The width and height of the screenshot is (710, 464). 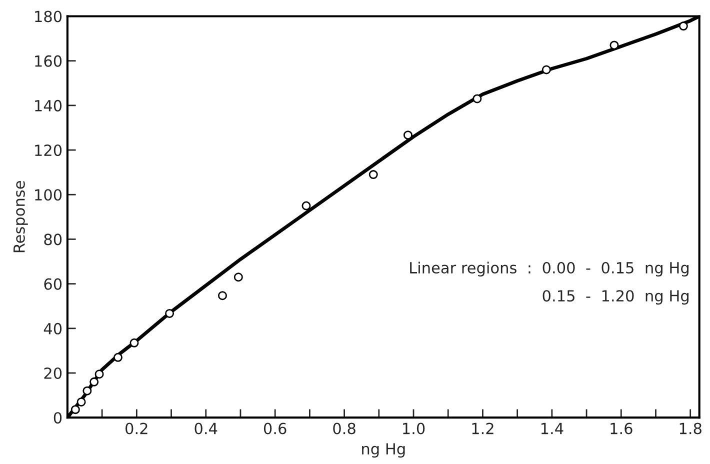 I want to click on y-tick-label: 60, so click(x=53, y=284).